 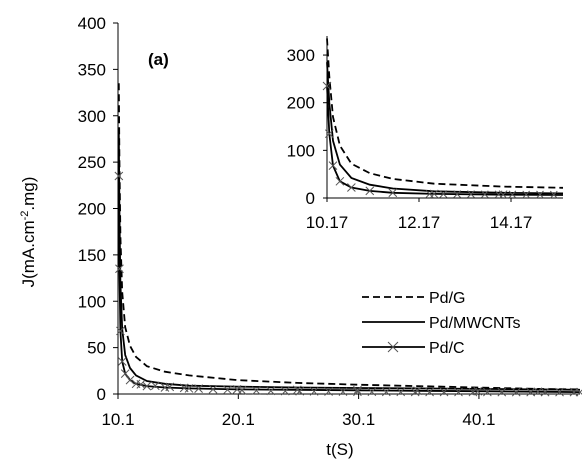 I want to click on x-tick-label: 10.1, so click(x=117, y=419).